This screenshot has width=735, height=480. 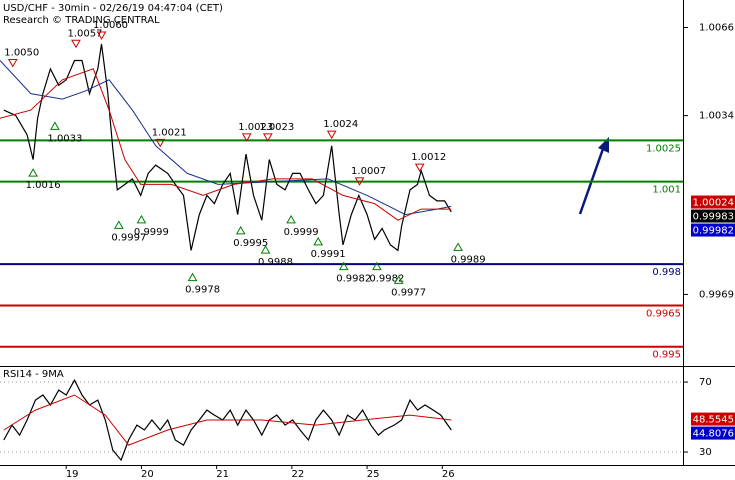 What do you see at coordinates (408, 292) in the screenshot?
I see `signal-label: 0.9977` at bounding box center [408, 292].